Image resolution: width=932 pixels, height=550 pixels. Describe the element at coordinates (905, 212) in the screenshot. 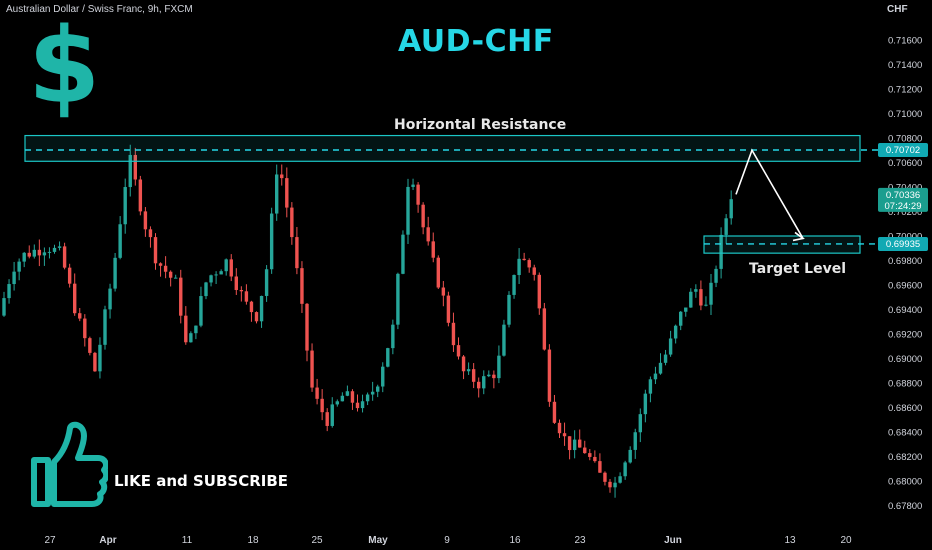

I see `y-tick-label: 0.70200` at that location.